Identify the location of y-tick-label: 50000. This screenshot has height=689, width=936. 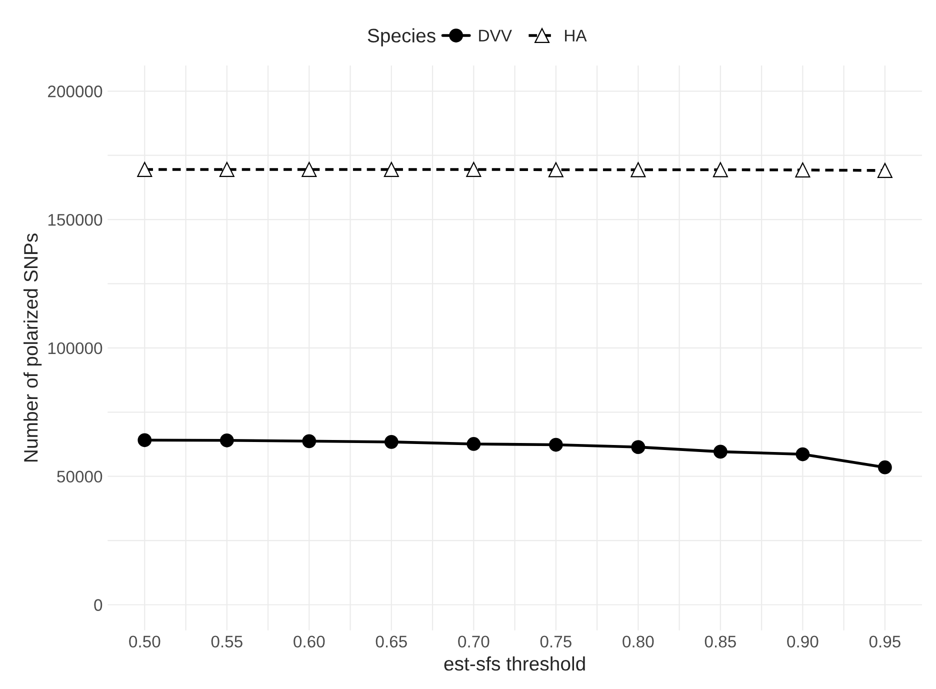
(79, 476).